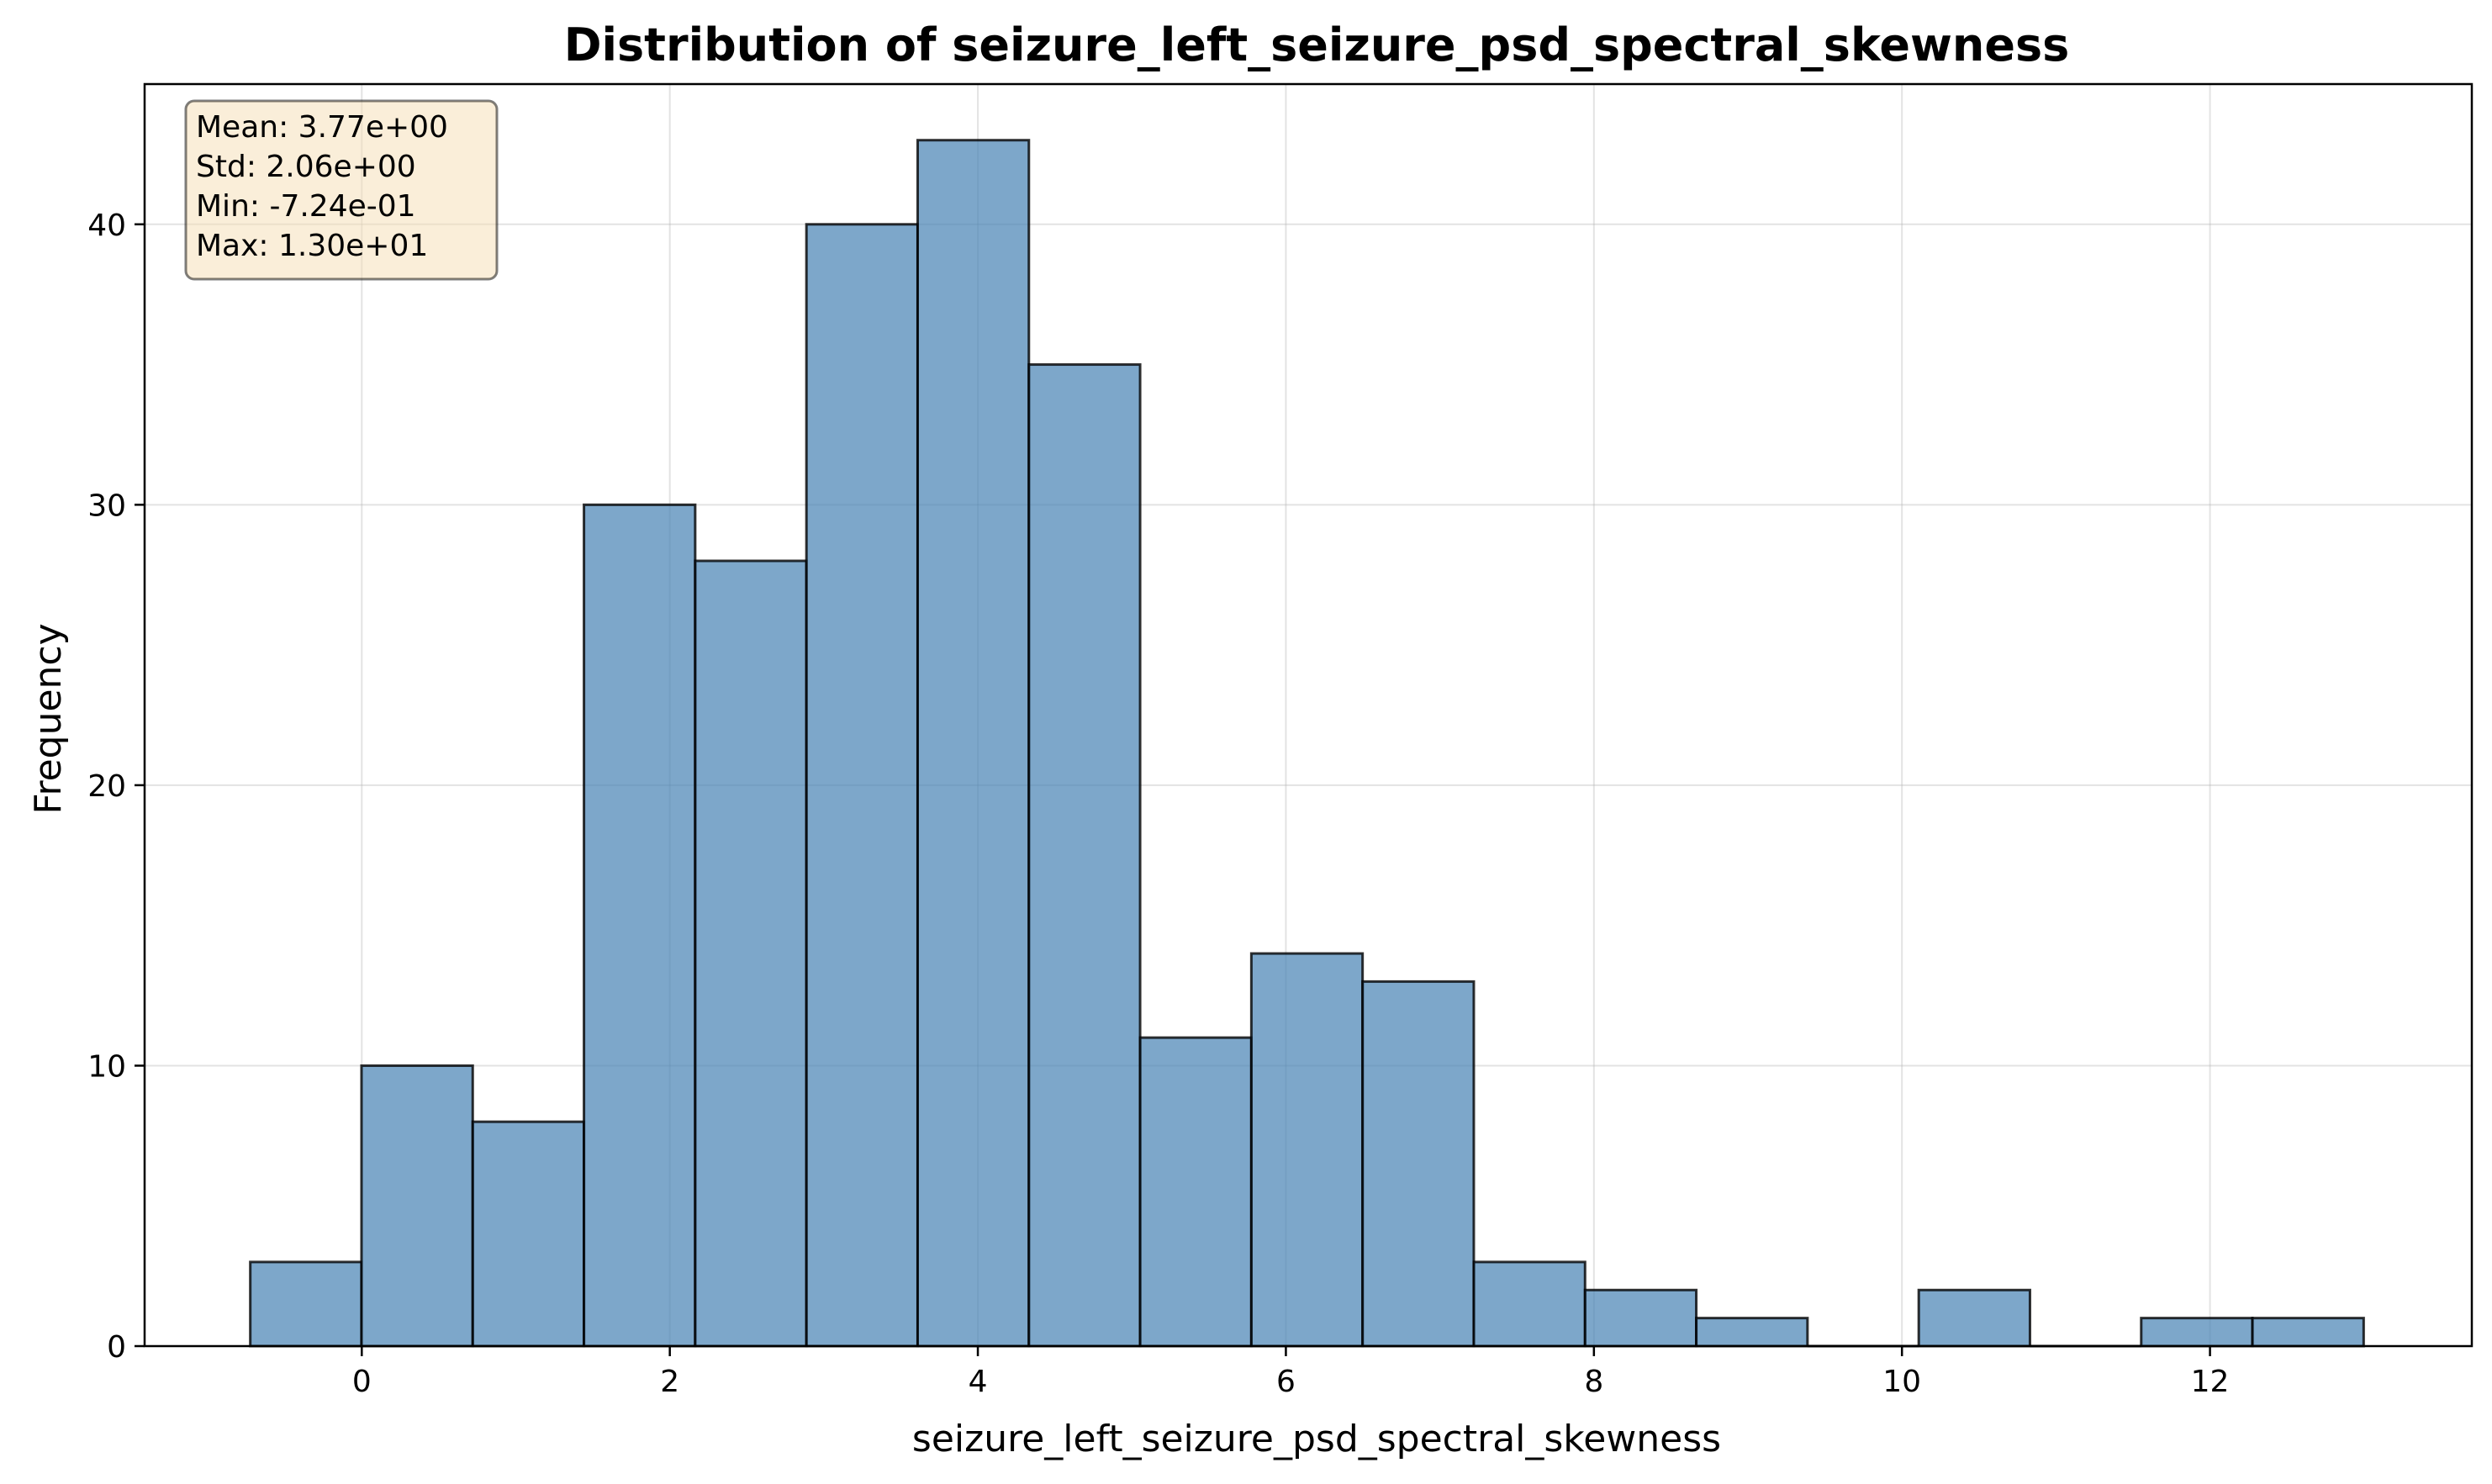 The image size is (2492, 1484). I want to click on x-tick-label-3: 6, so click(1286, 1382).